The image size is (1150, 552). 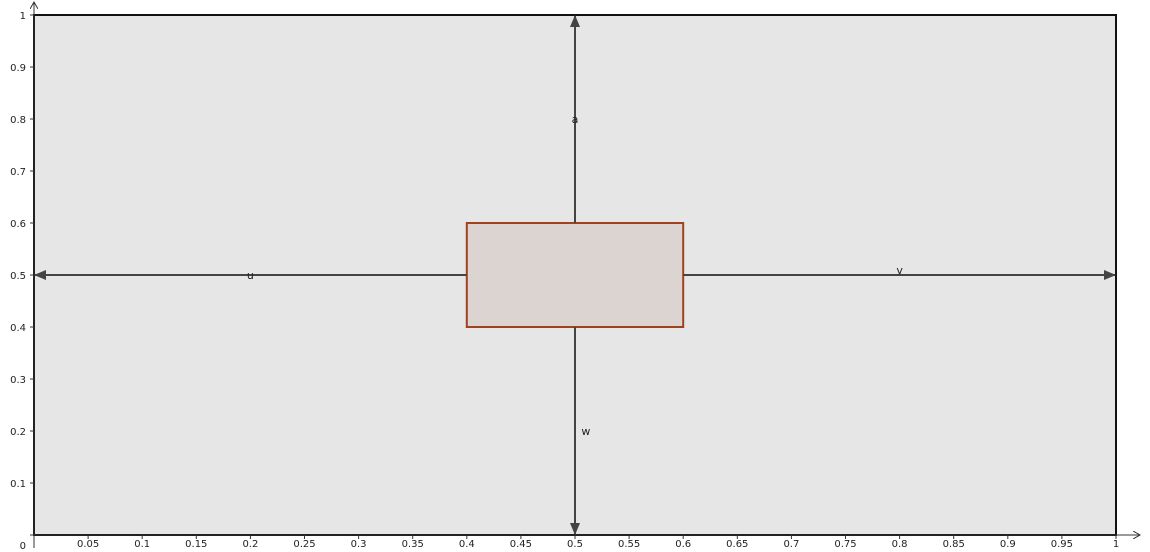 I want to click on y-tick-label: 0.4, so click(x=18, y=328).